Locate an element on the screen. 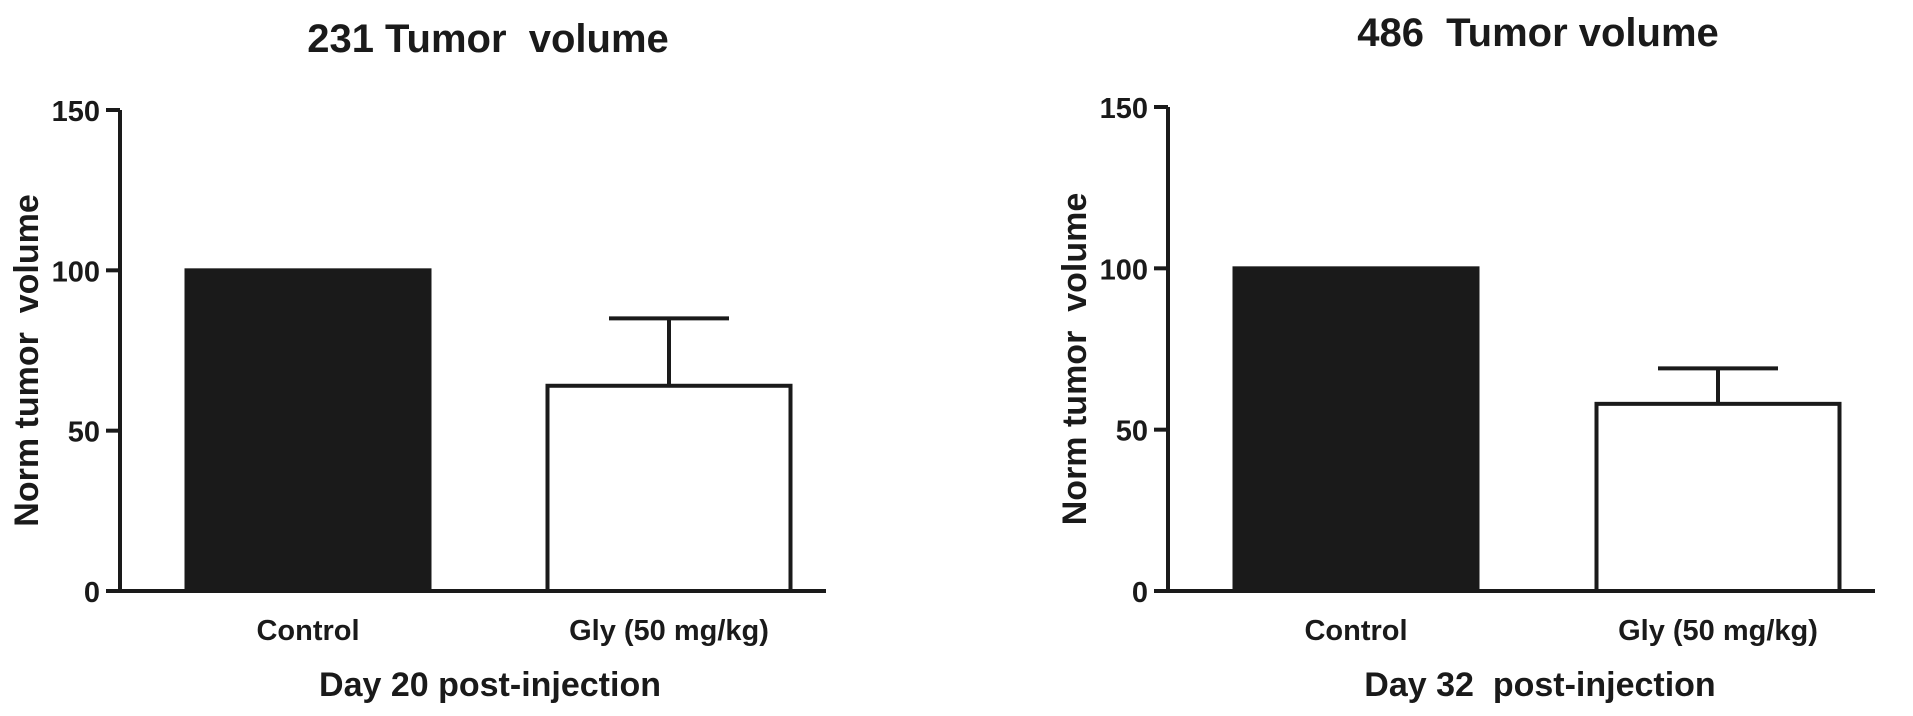 This screenshot has width=1913, height=716. x-axis-label: Day 32 post-injection is located at coordinates (1539, 685).